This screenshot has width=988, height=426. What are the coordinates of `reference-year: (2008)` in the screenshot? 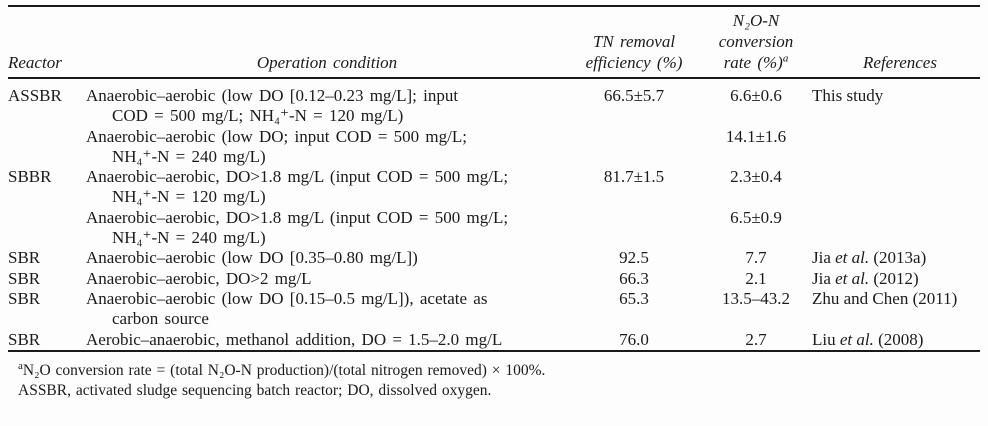 It's located at (898, 339).